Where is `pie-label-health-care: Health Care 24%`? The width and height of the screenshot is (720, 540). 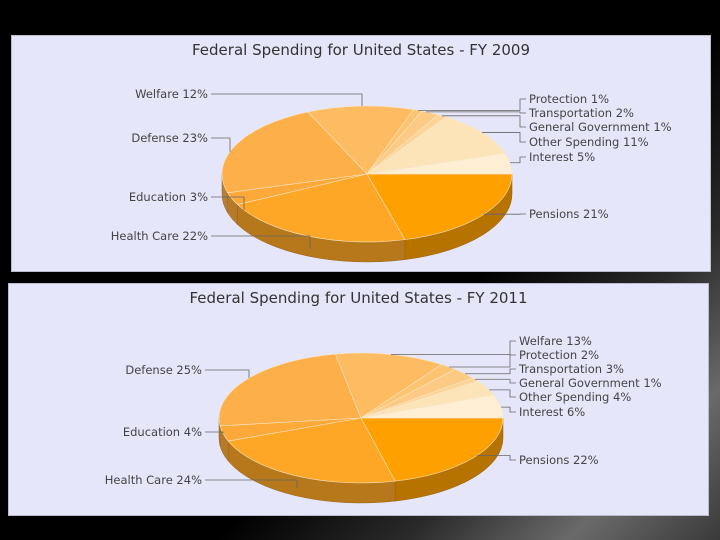 pie-label-health-care: Health Care 24% is located at coordinates (153, 480).